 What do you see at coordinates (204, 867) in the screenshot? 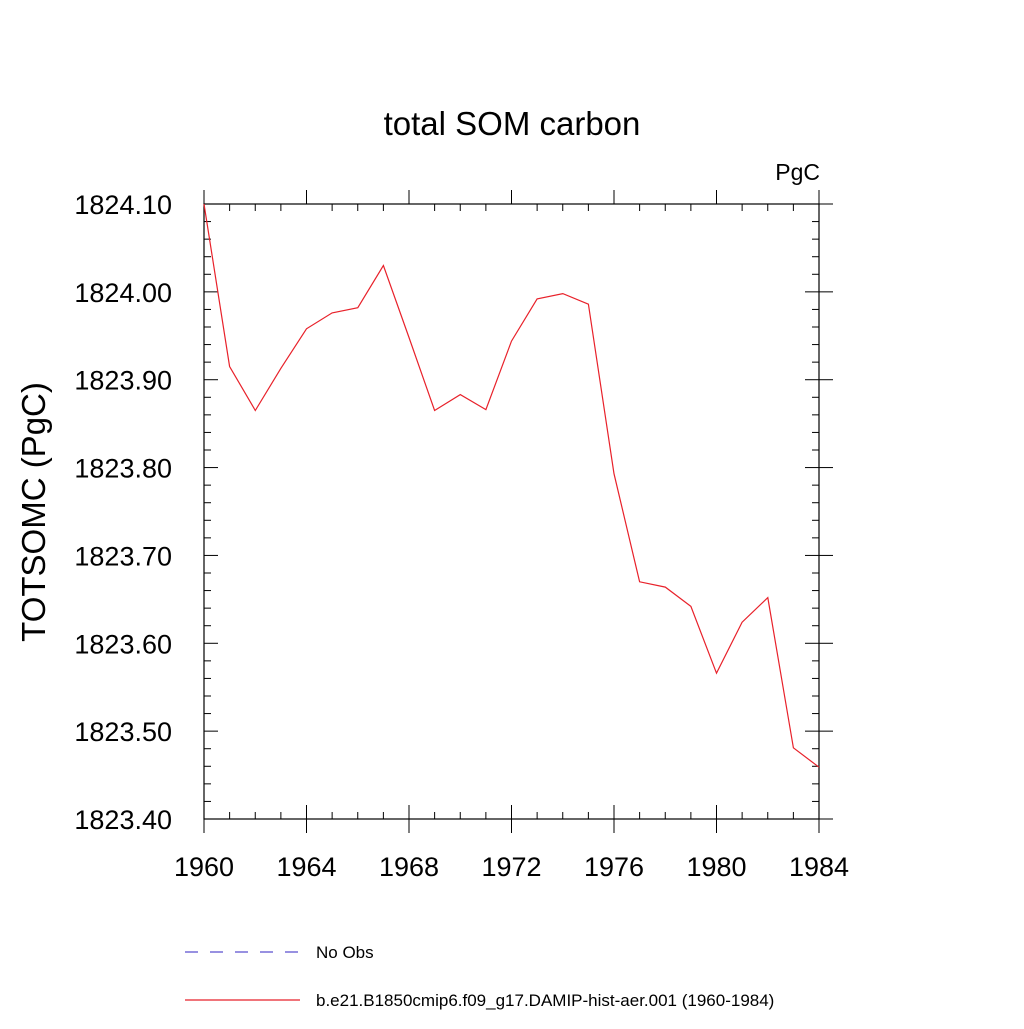
I see `x-tick-label: 1960` at bounding box center [204, 867].